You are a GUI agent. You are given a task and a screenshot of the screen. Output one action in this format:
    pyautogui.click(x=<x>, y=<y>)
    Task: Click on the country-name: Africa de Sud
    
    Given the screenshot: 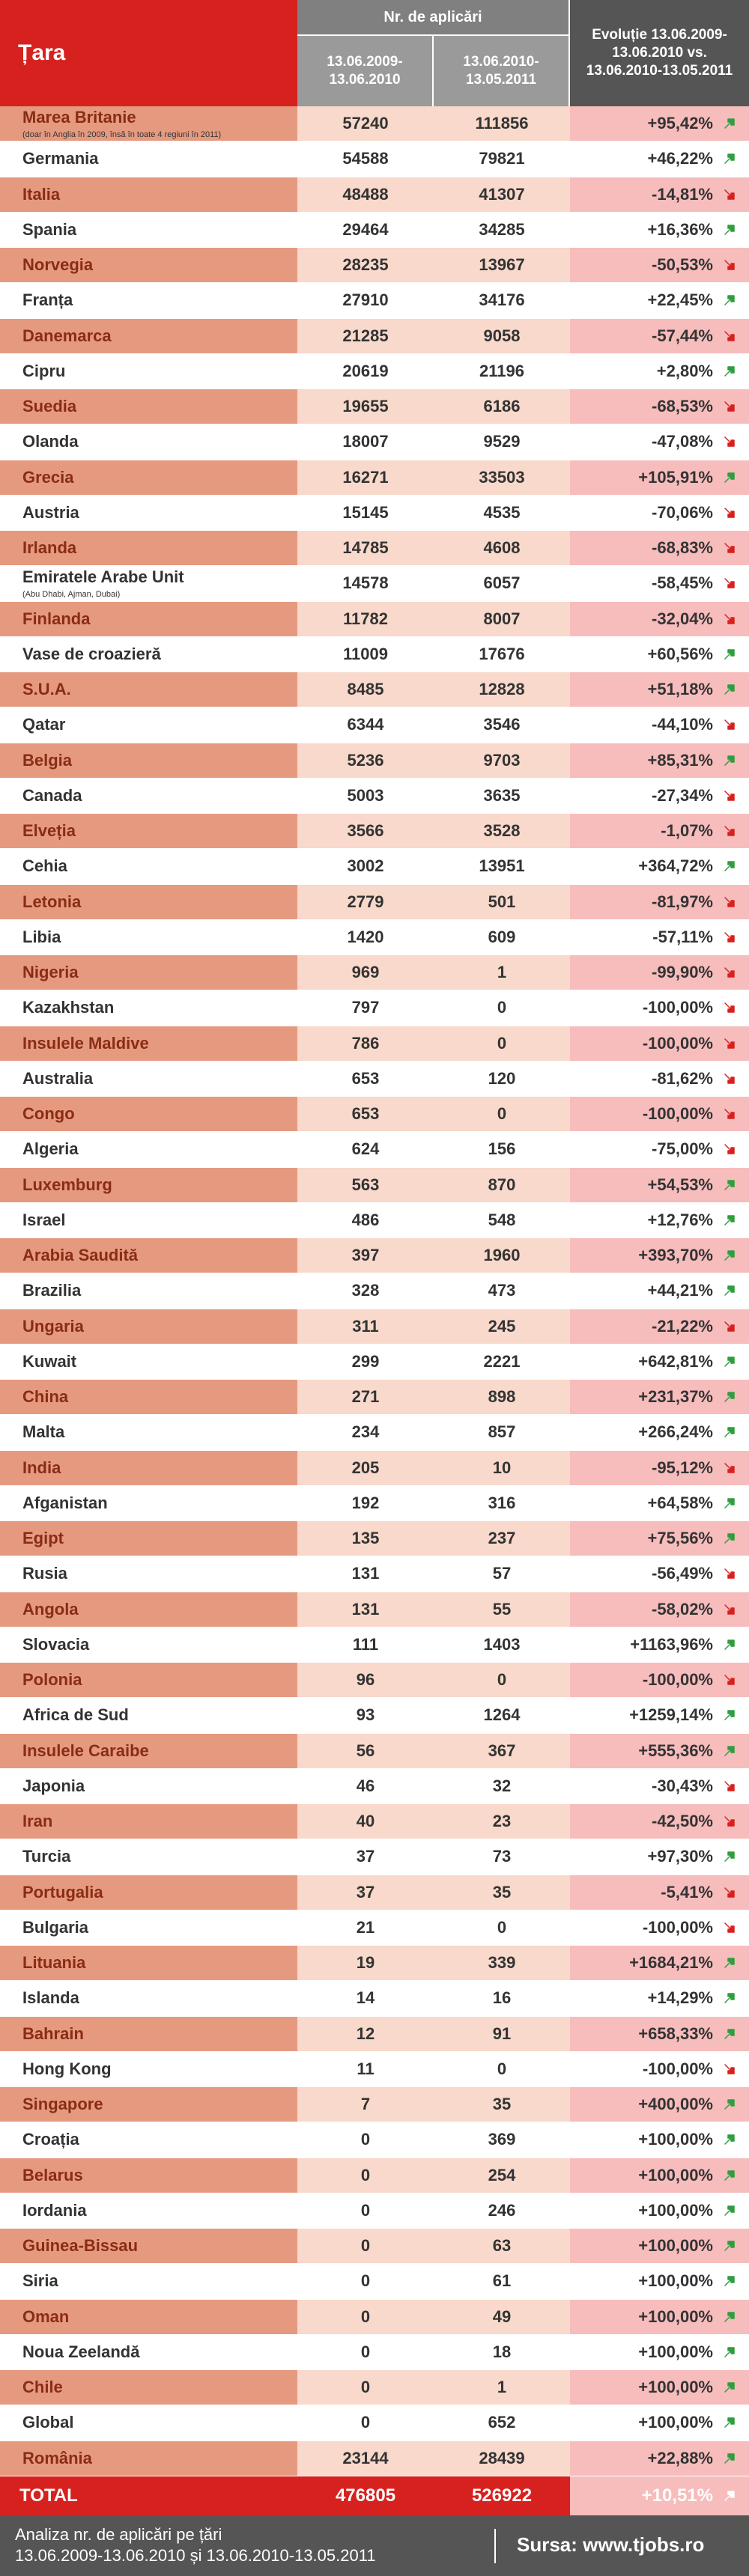 What is the action you would take?
    pyautogui.click(x=148, y=1715)
    